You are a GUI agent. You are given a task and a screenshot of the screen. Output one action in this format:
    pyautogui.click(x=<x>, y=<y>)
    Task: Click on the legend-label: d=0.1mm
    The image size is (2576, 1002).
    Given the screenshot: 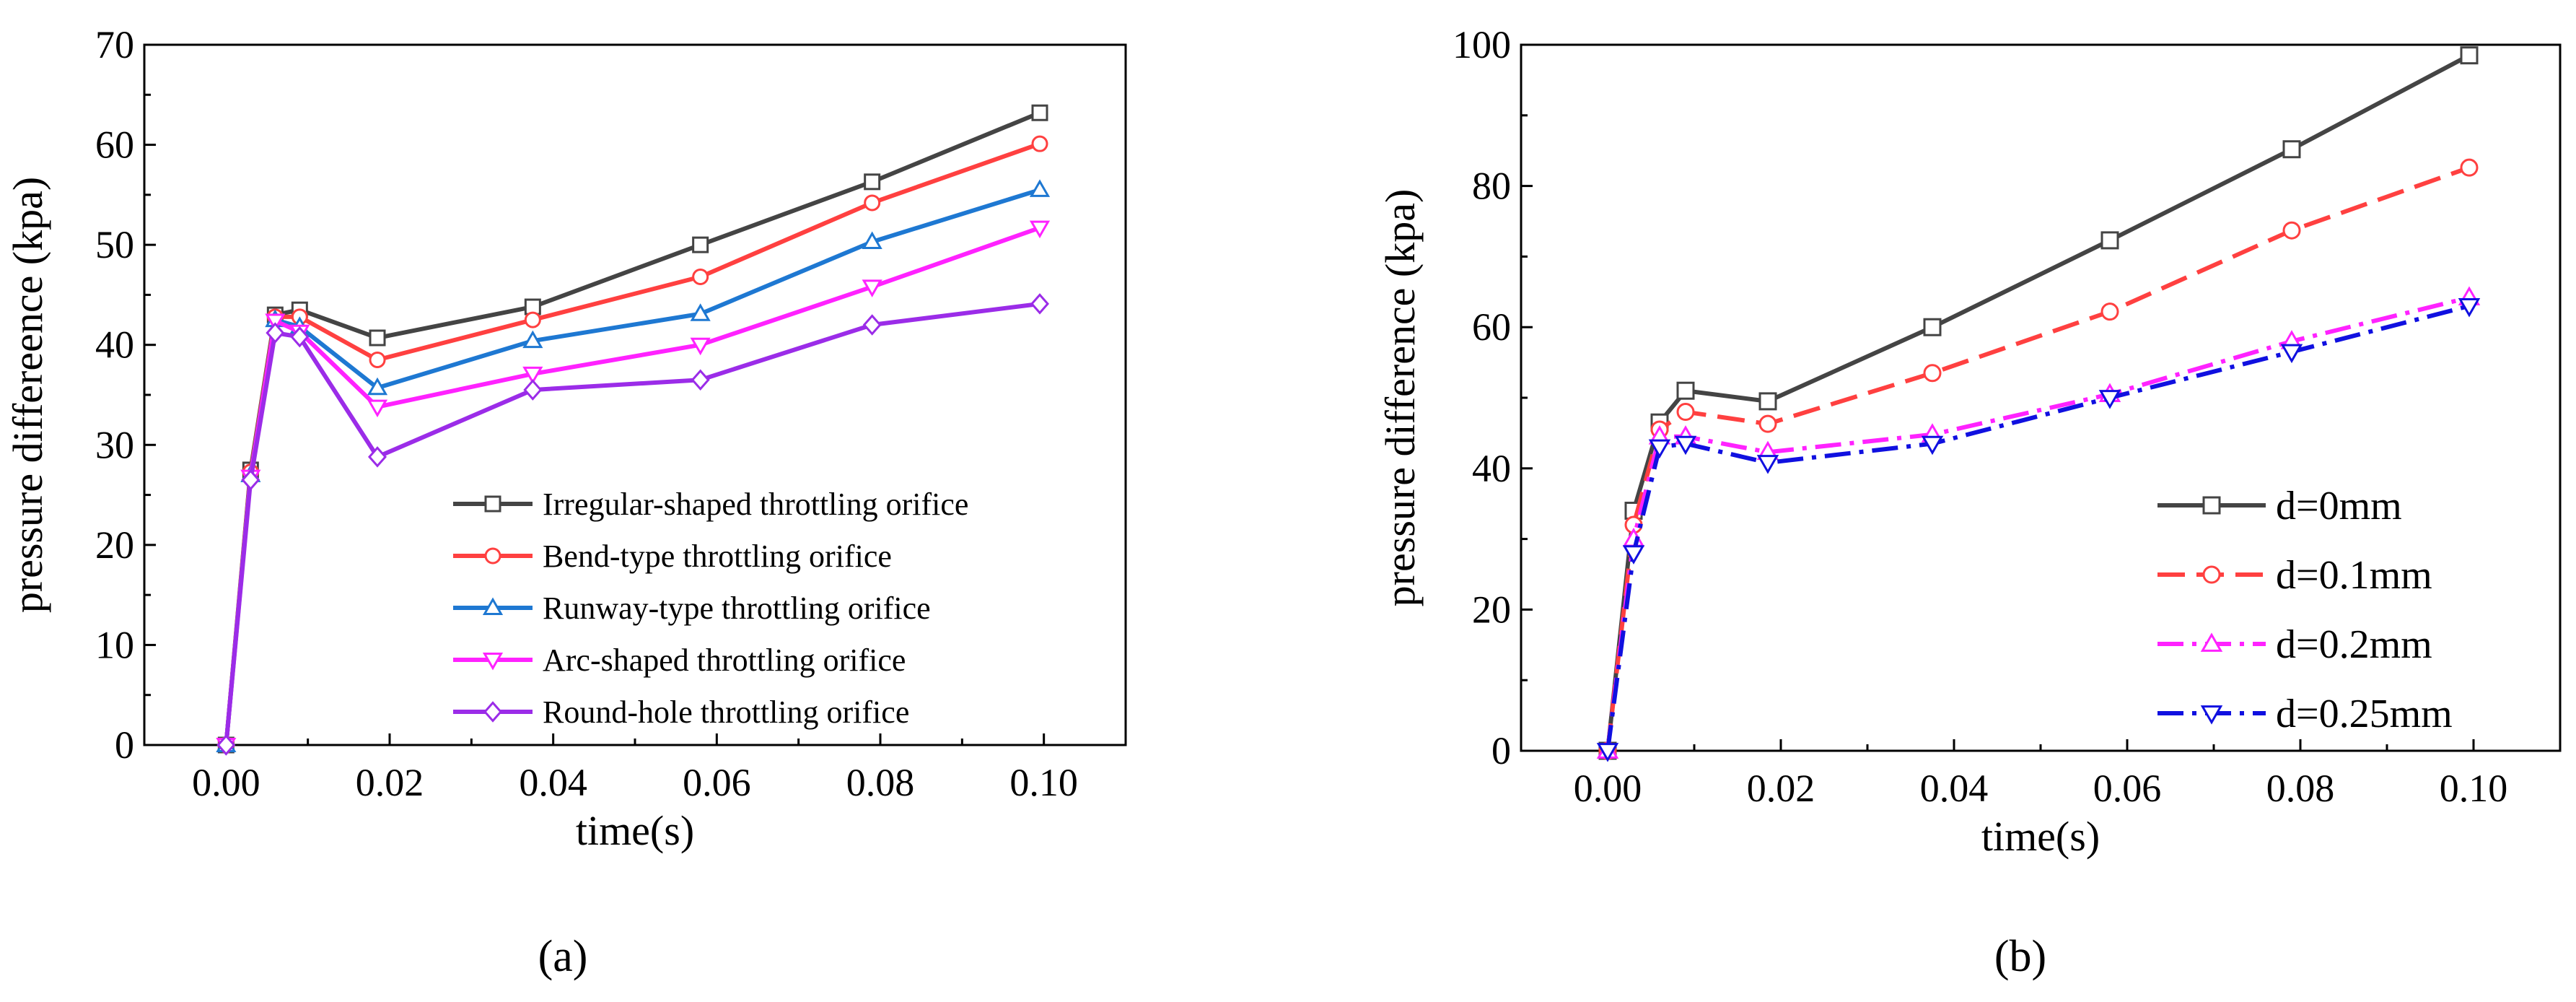 What is the action you would take?
    pyautogui.click(x=2354, y=575)
    